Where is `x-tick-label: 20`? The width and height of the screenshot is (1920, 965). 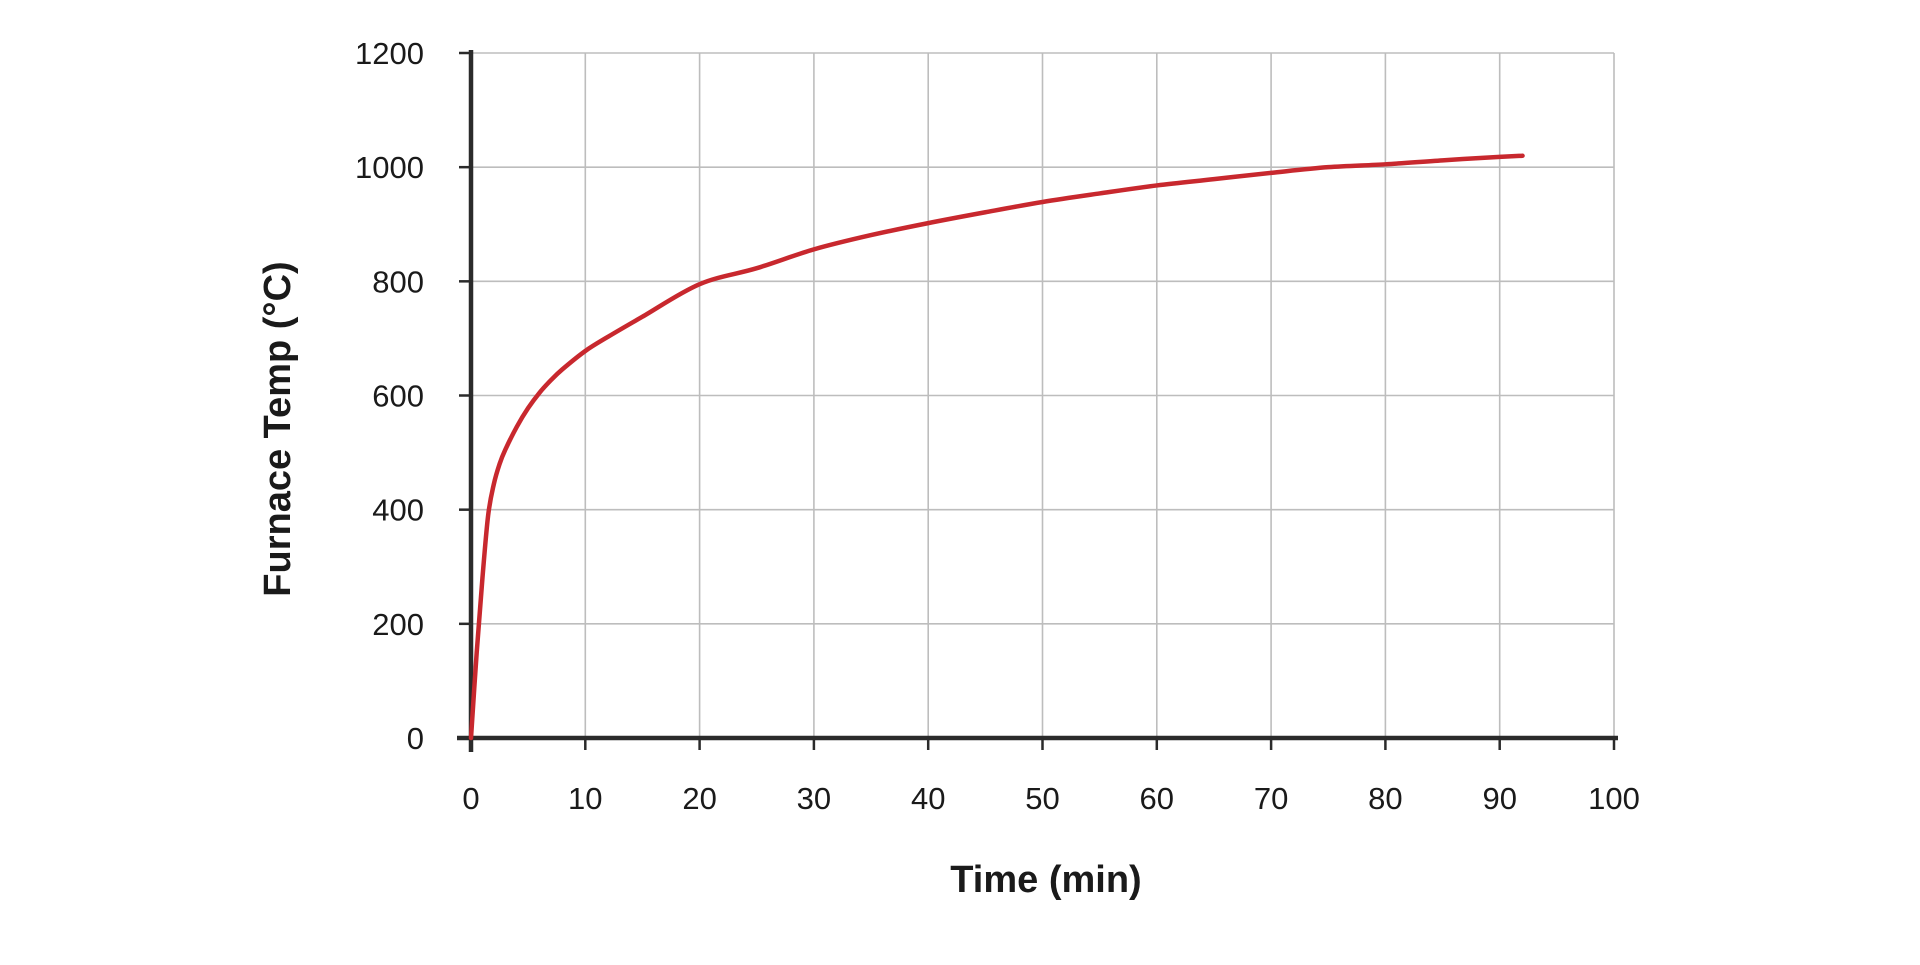 x-tick-label: 20 is located at coordinates (699, 798).